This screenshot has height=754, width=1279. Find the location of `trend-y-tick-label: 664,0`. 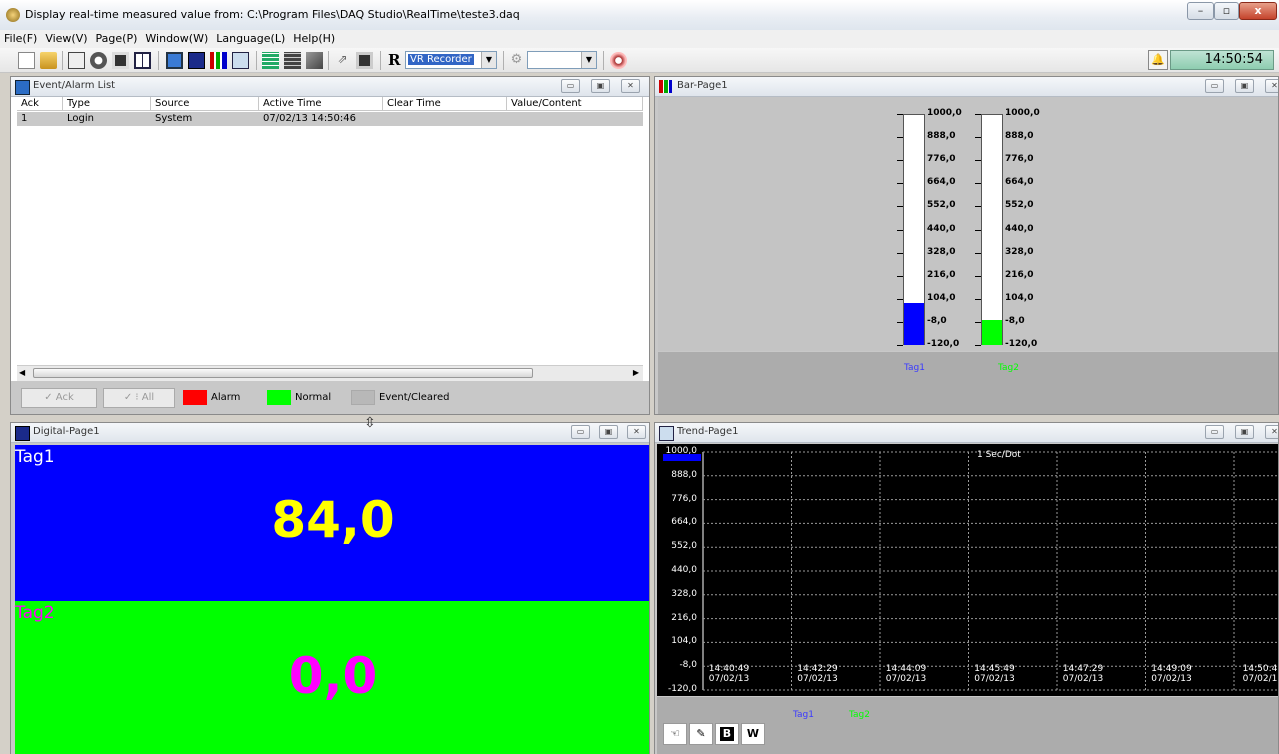

trend-y-tick-label: 664,0 is located at coordinates (684, 522).